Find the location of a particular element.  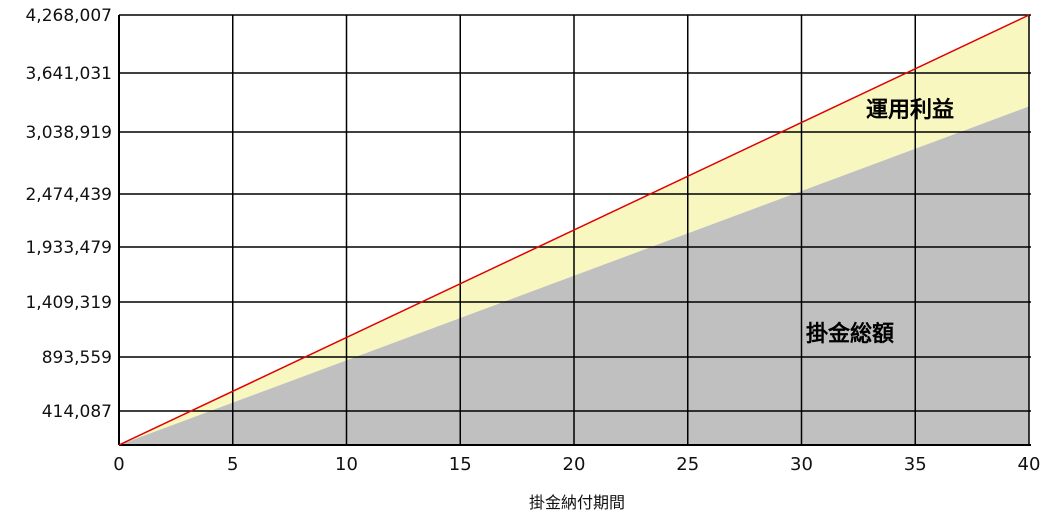

x-axis-ticks: 0 5 10 15 20 25 30 35 40 is located at coordinates (576, 464).